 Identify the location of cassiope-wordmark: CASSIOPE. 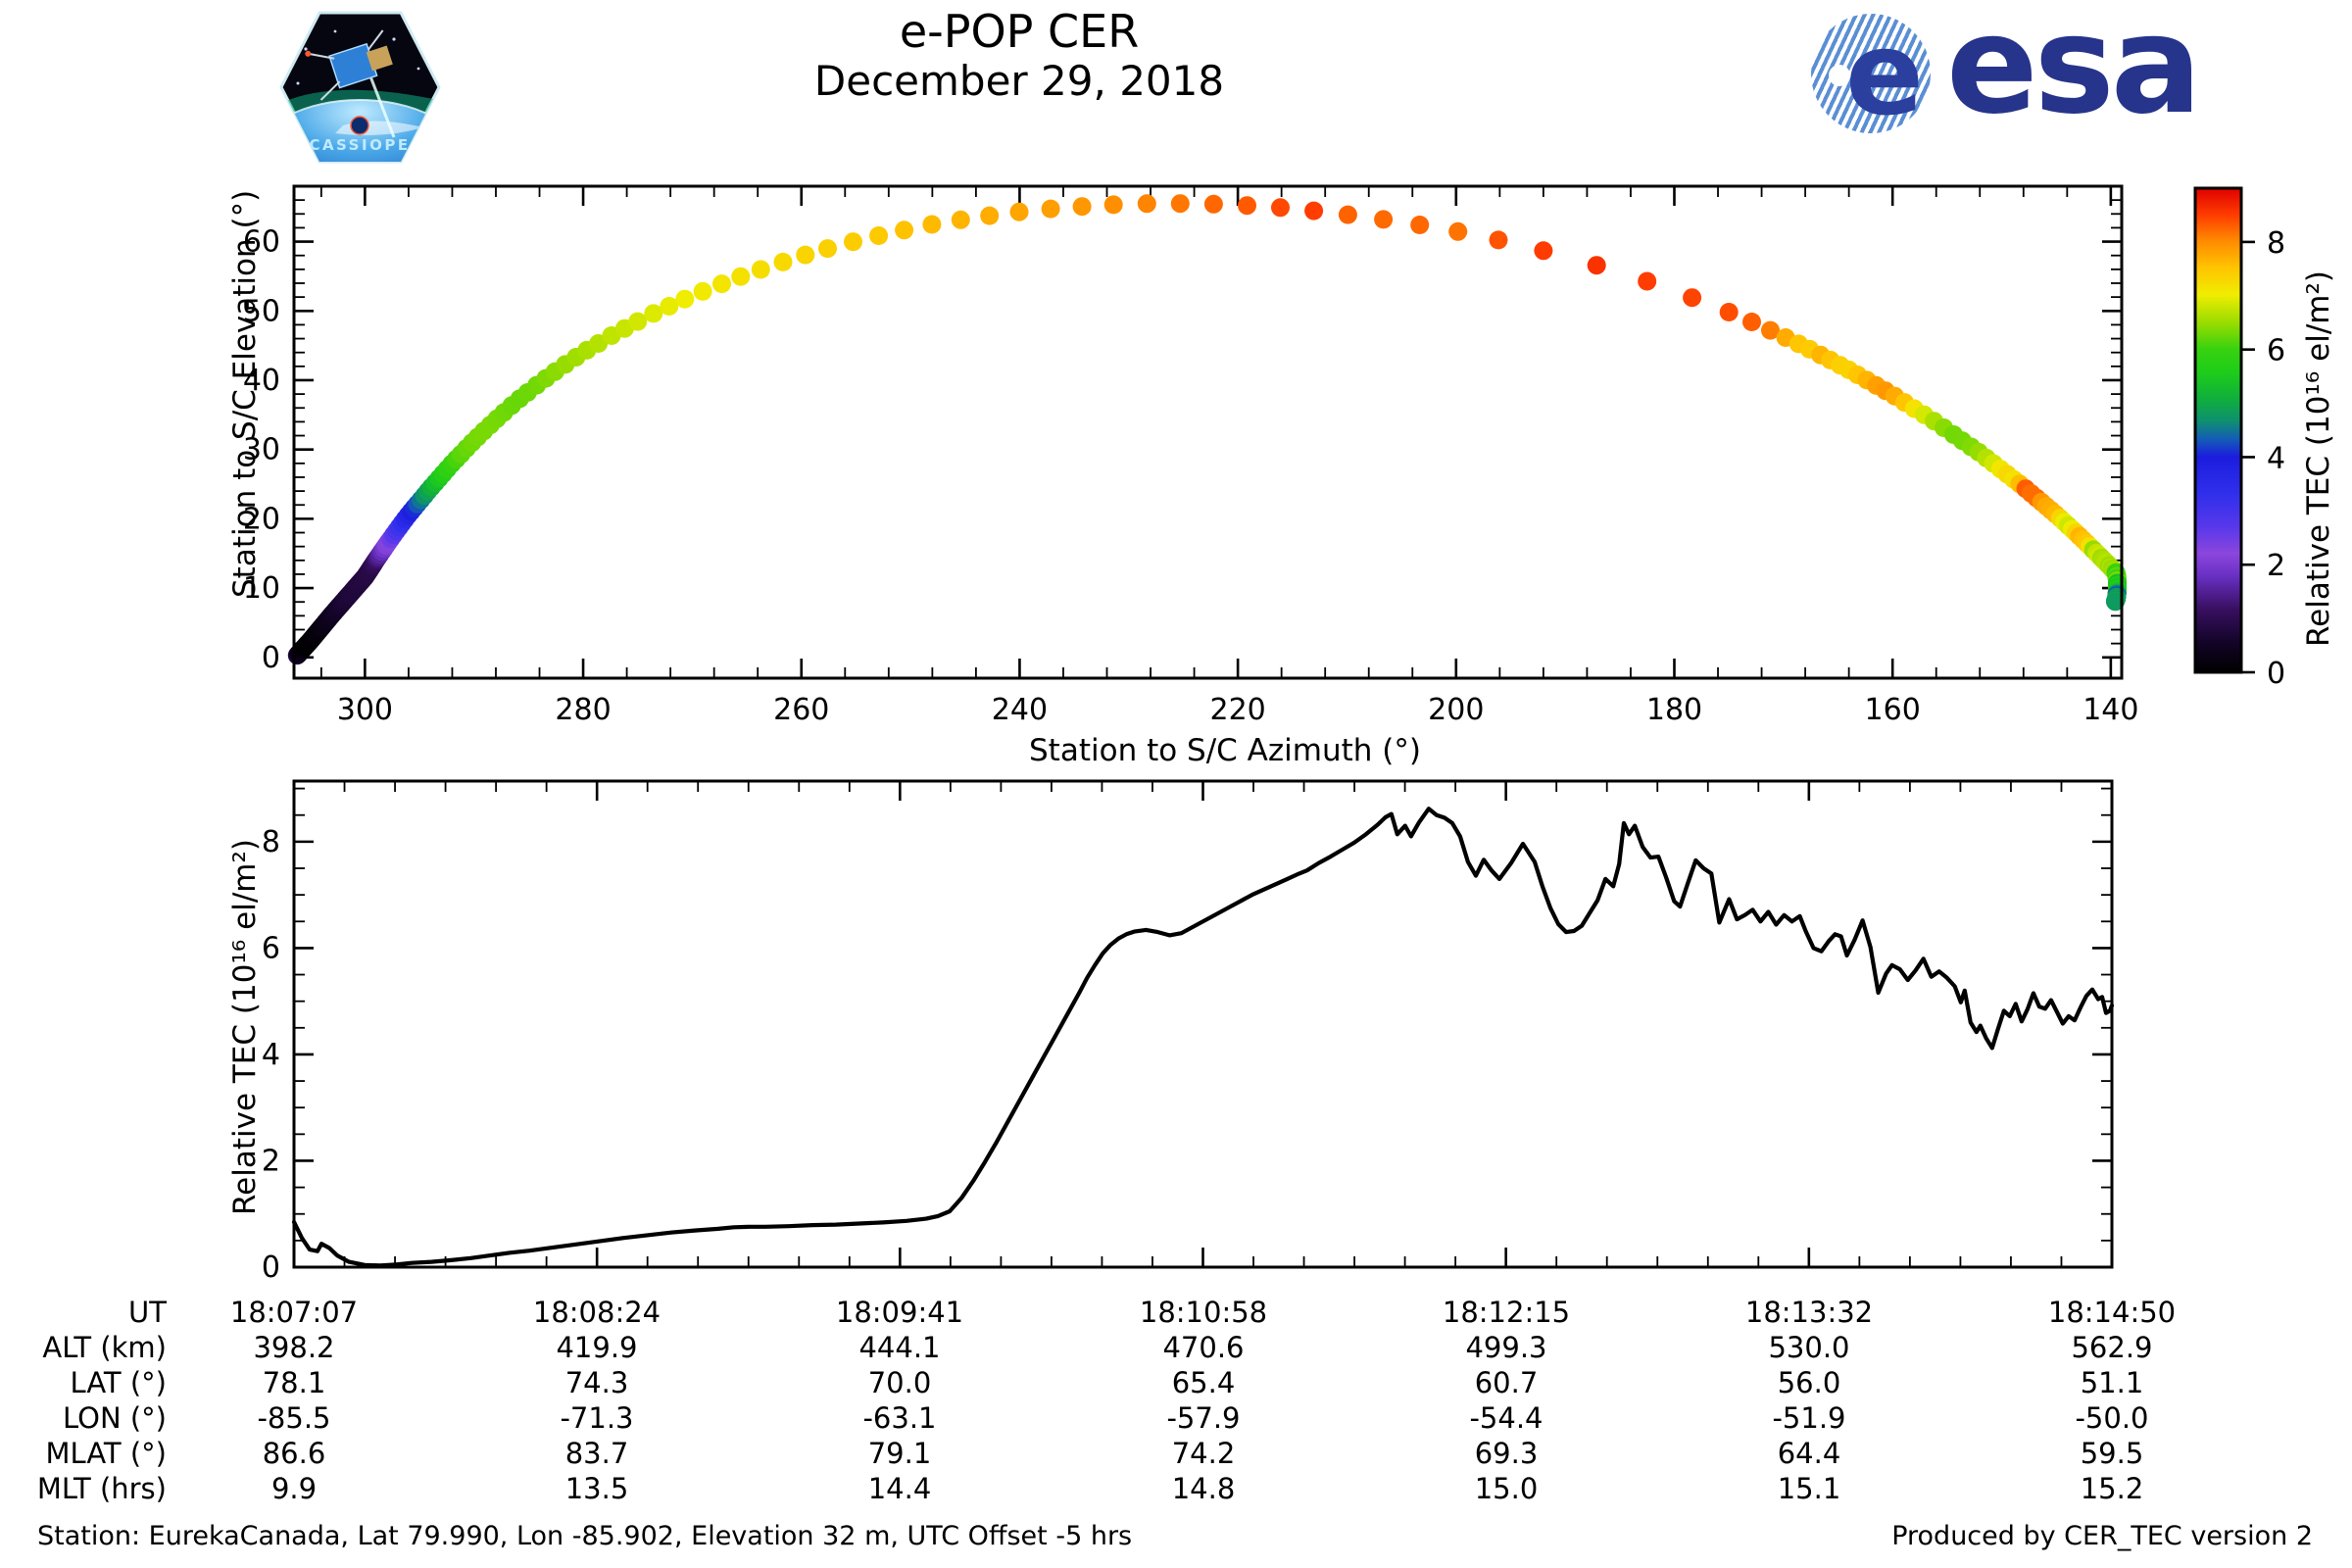
(359, 145).